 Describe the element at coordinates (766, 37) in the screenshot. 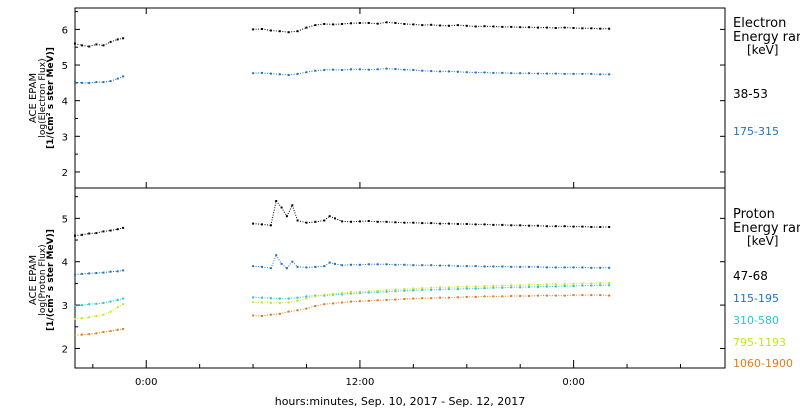

I see `electron-legend-subtitle: Energy ran` at that location.